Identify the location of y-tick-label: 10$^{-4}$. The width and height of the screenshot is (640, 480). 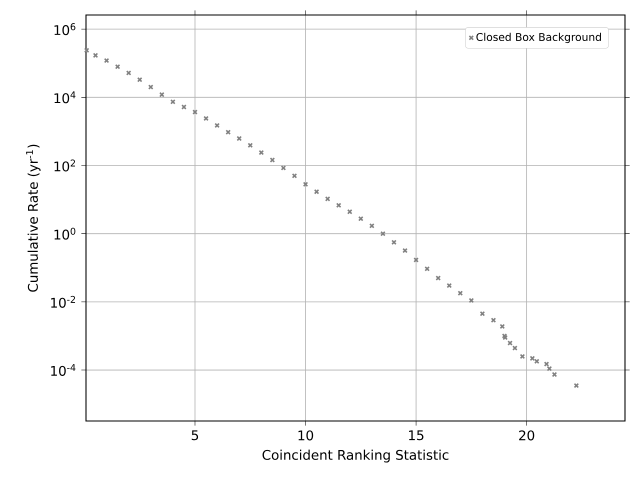
(63, 370).